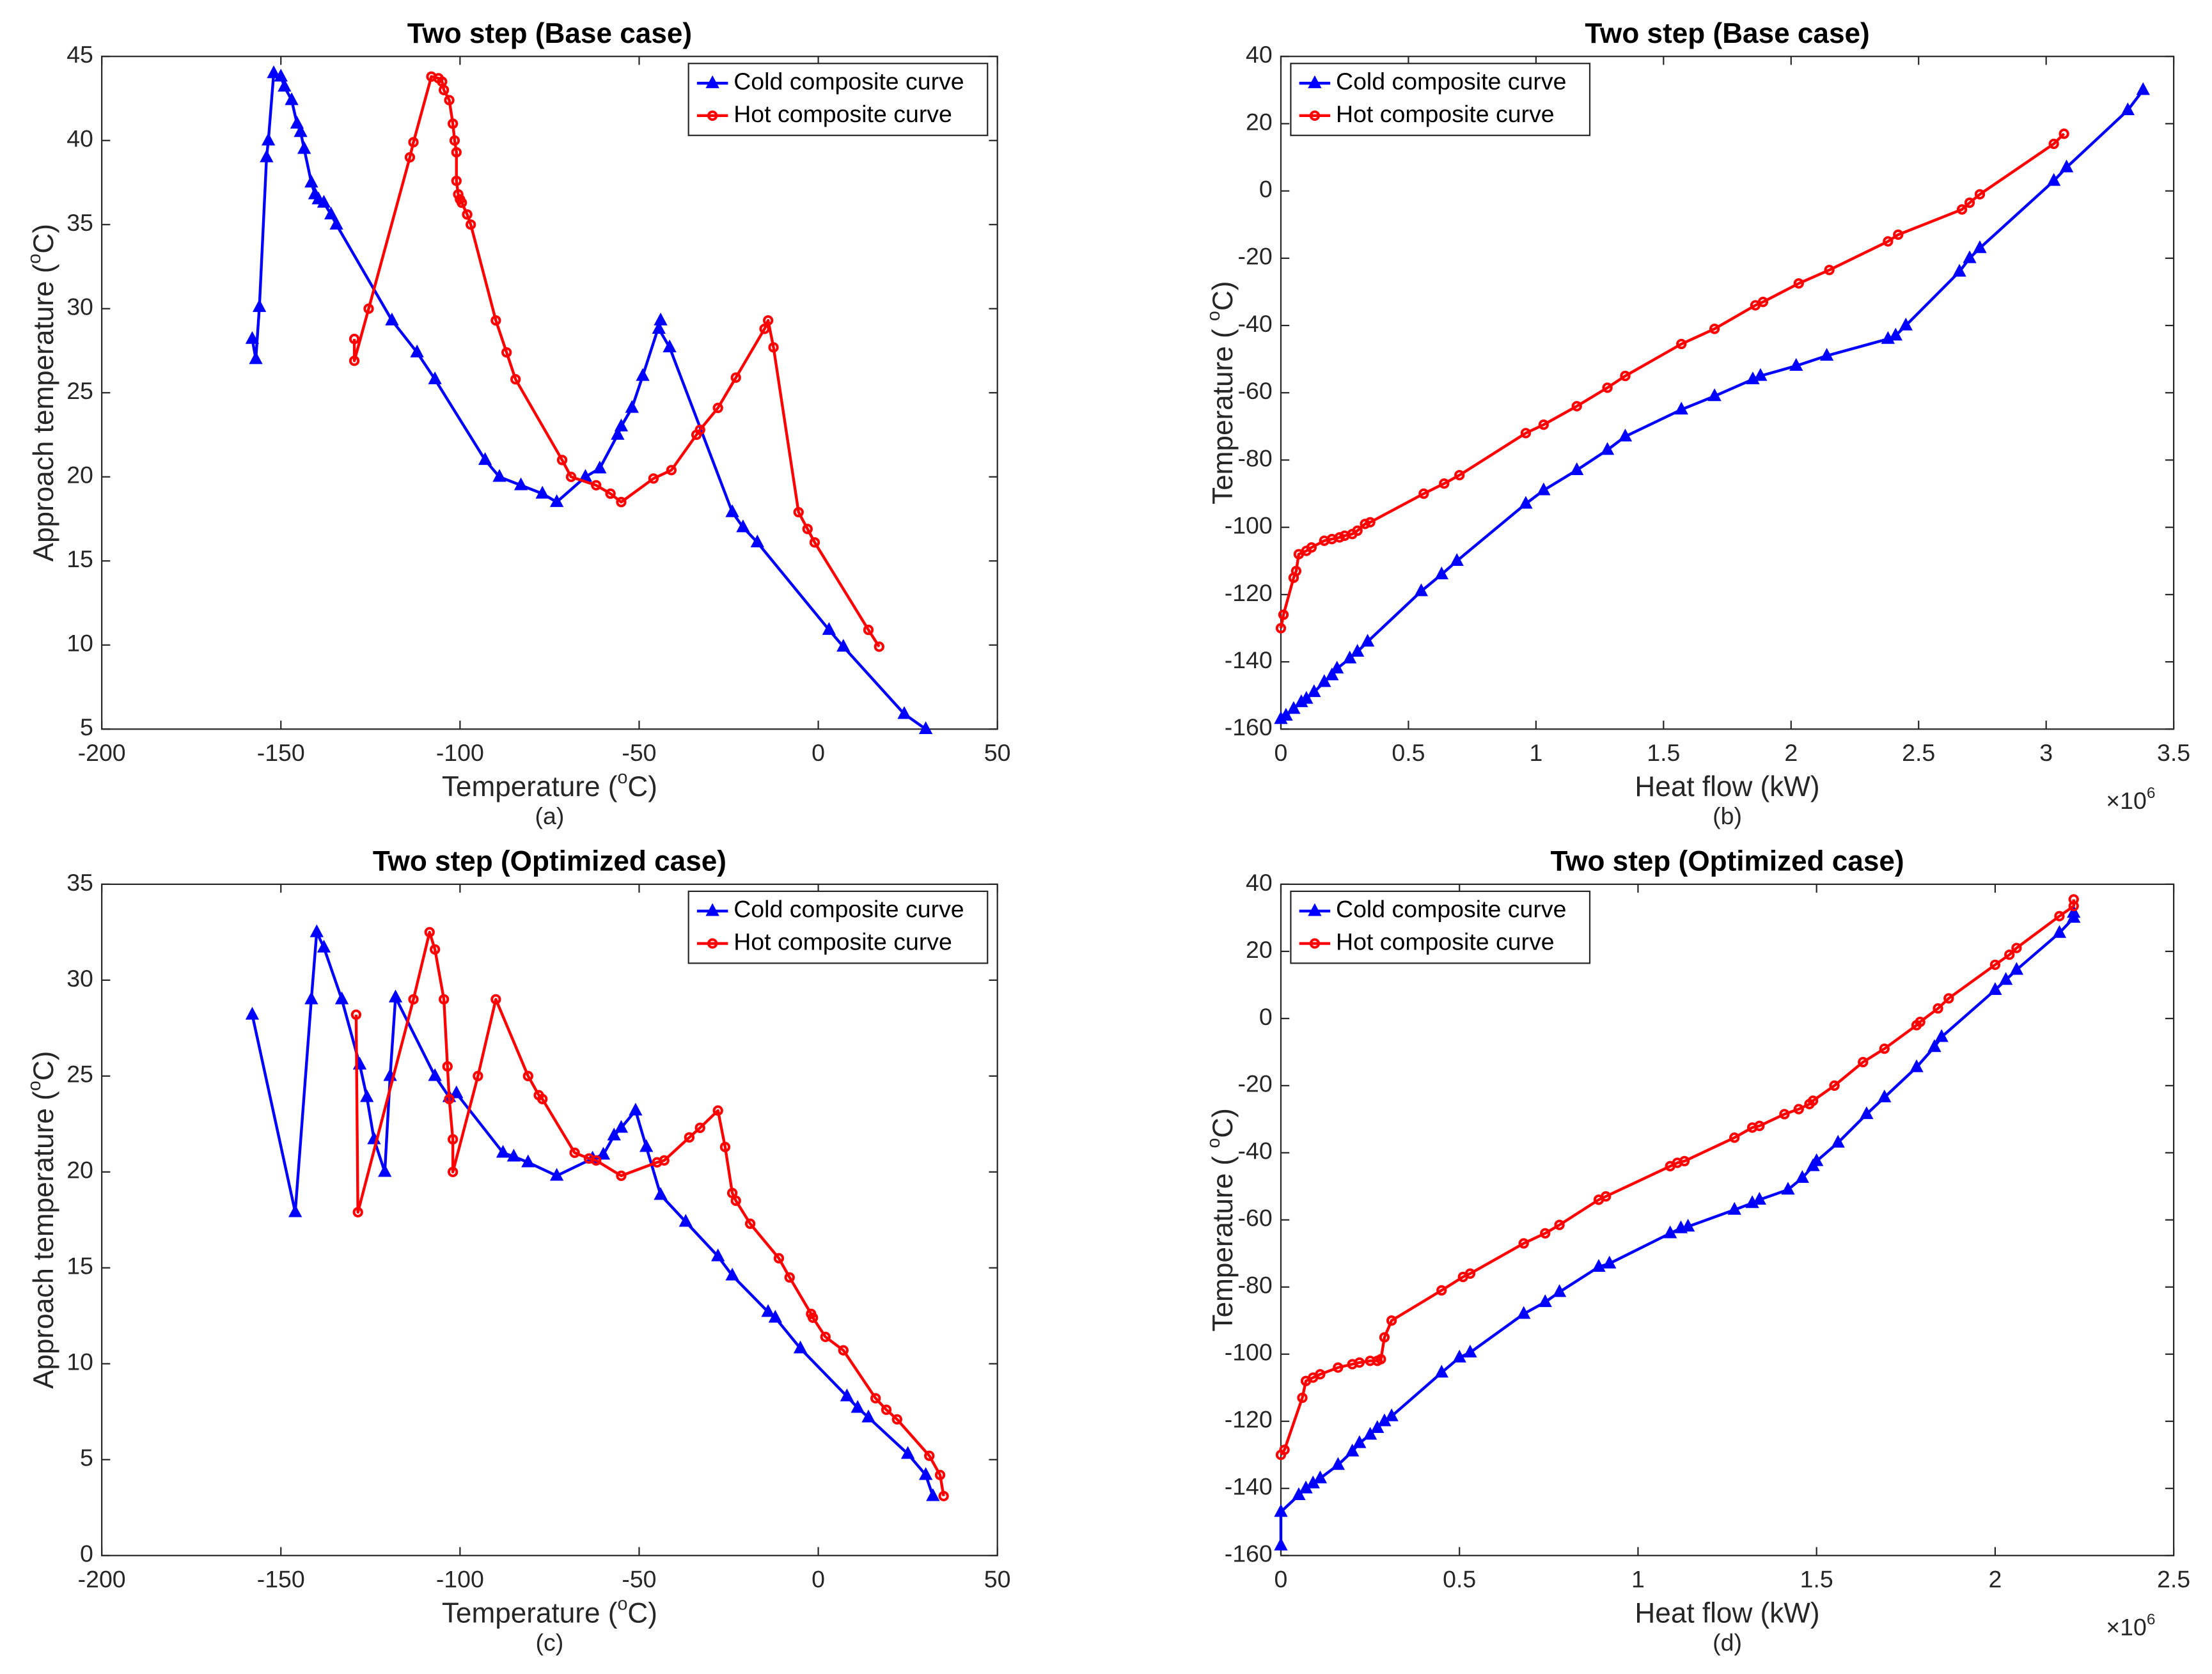 The image size is (2212, 1674). Describe the element at coordinates (1816, 1578) in the screenshot. I see `x-tick-label: 1.5` at that location.